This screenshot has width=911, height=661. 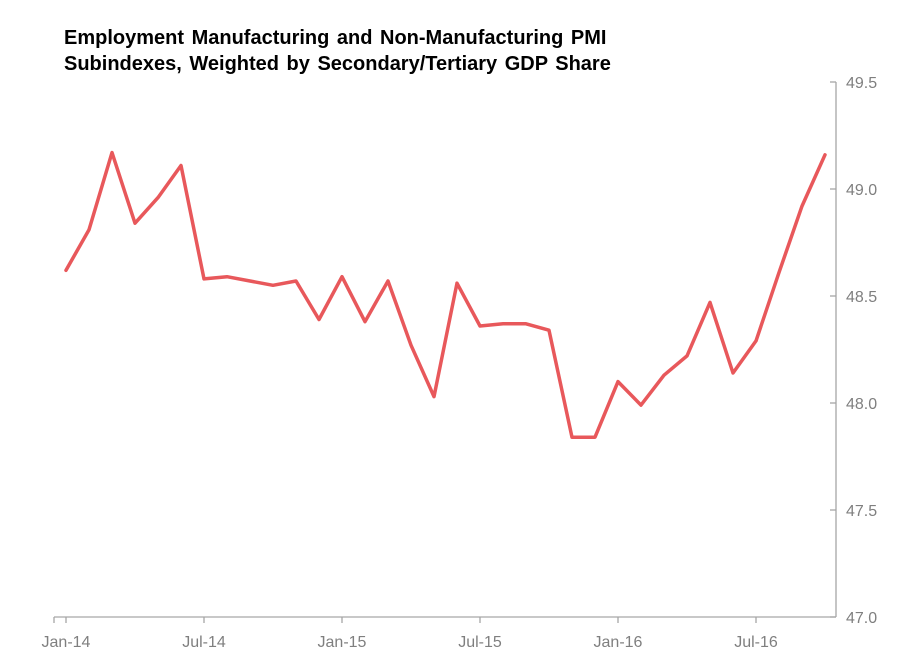 What do you see at coordinates (861, 297) in the screenshot?
I see `y-tick-label: 48.5` at bounding box center [861, 297].